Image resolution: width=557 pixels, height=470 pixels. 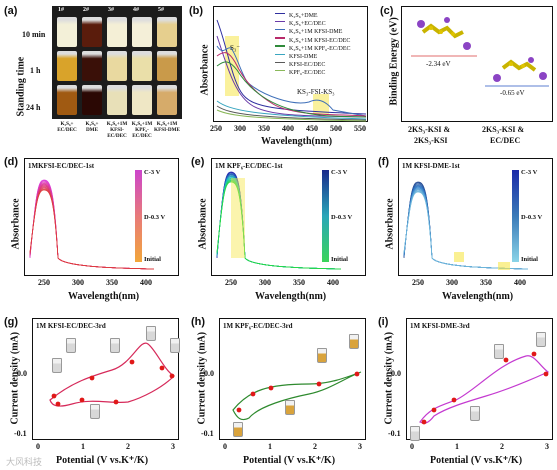 What do you see at coordinates (307, 24) in the screenshot?
I see `legend-text: K₂S₆+EC/DEC` at bounding box center [307, 24].